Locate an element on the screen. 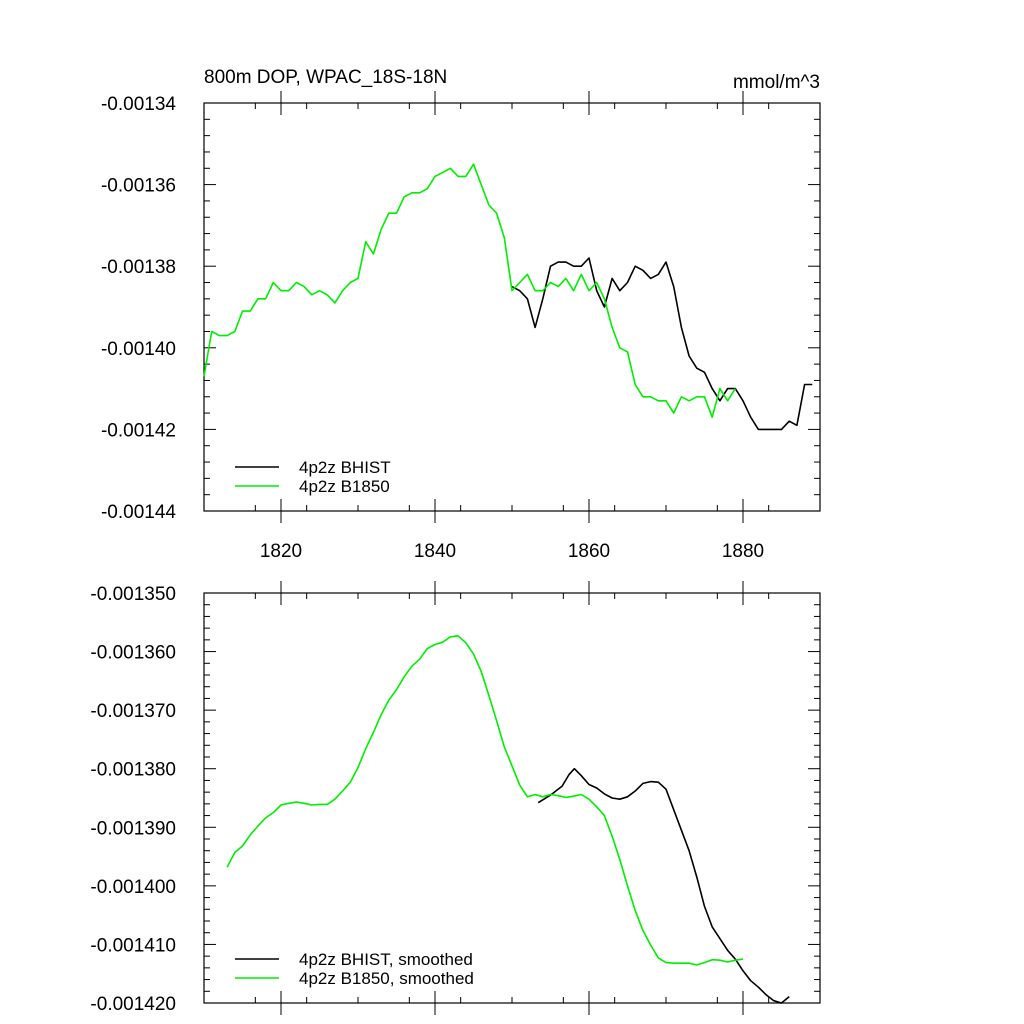  chart1-legend-label-2: 4p2z B1850 is located at coordinates (344, 486).